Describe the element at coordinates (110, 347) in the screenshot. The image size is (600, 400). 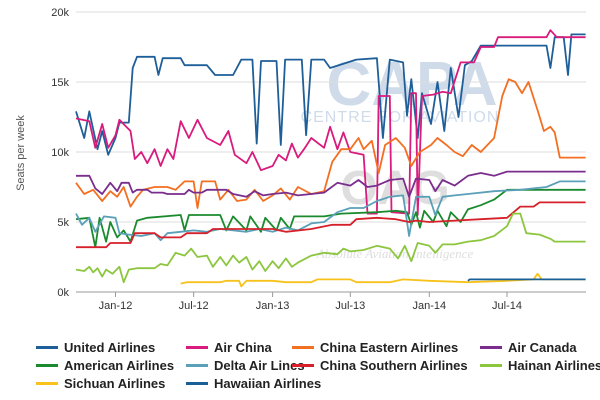
I see `legend-label: United Airlines` at that location.